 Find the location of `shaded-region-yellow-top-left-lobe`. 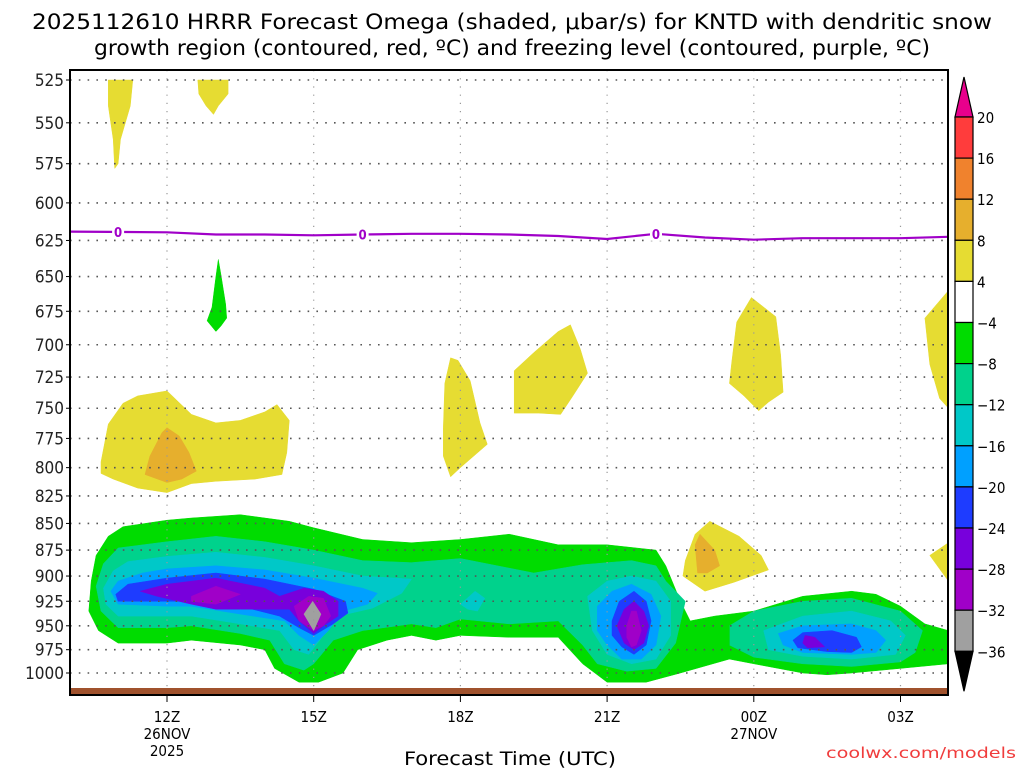

shaded-region-yellow-top-left-lobe is located at coordinates (213, 97).